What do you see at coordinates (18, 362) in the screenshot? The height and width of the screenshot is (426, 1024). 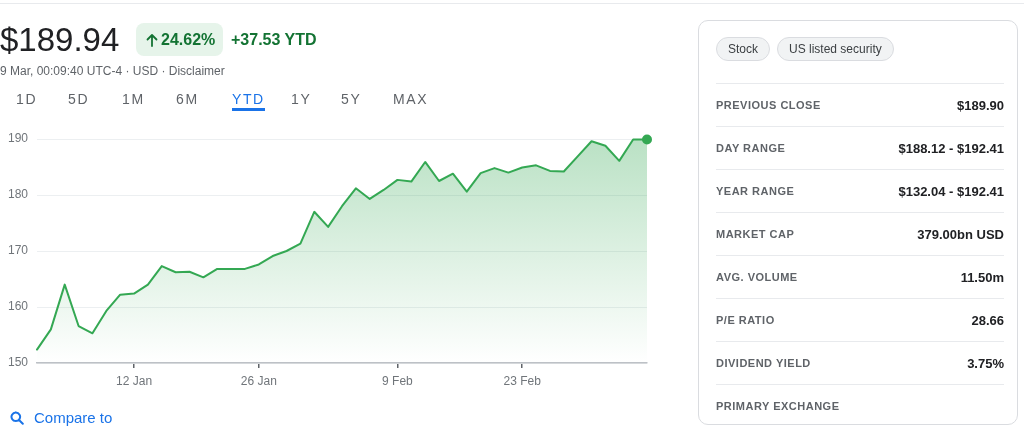 I see `y-tick-label: 150` at bounding box center [18, 362].